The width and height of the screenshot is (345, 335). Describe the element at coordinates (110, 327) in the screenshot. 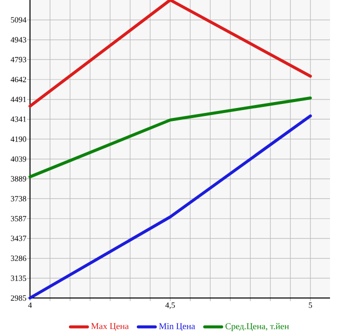

I see `legend-label: Max Цена` at that location.